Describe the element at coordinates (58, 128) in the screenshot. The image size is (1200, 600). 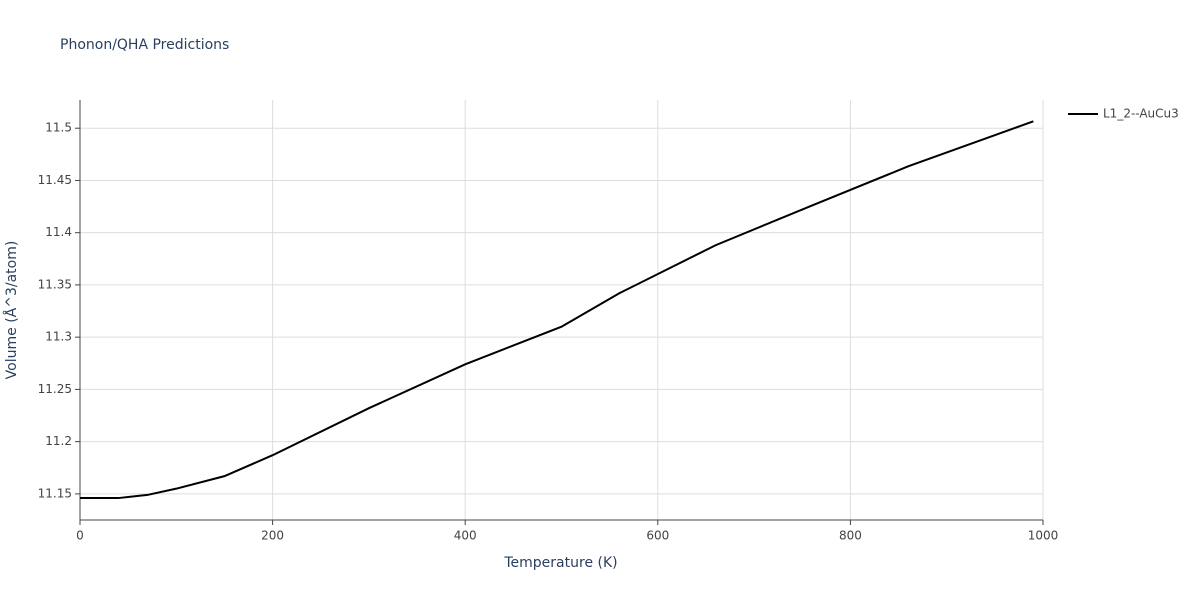
I see `y-tick-label: 11.5` at that location.